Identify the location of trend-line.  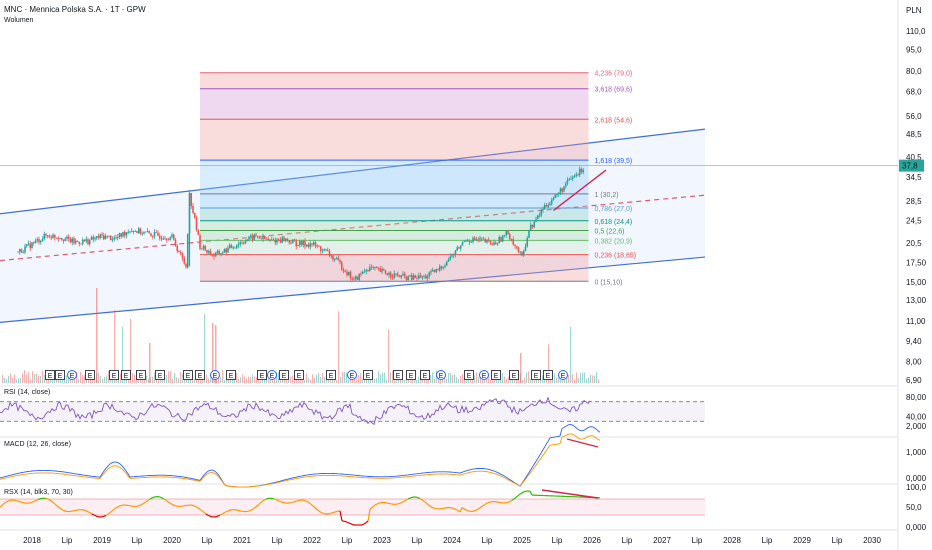
(580, 190).